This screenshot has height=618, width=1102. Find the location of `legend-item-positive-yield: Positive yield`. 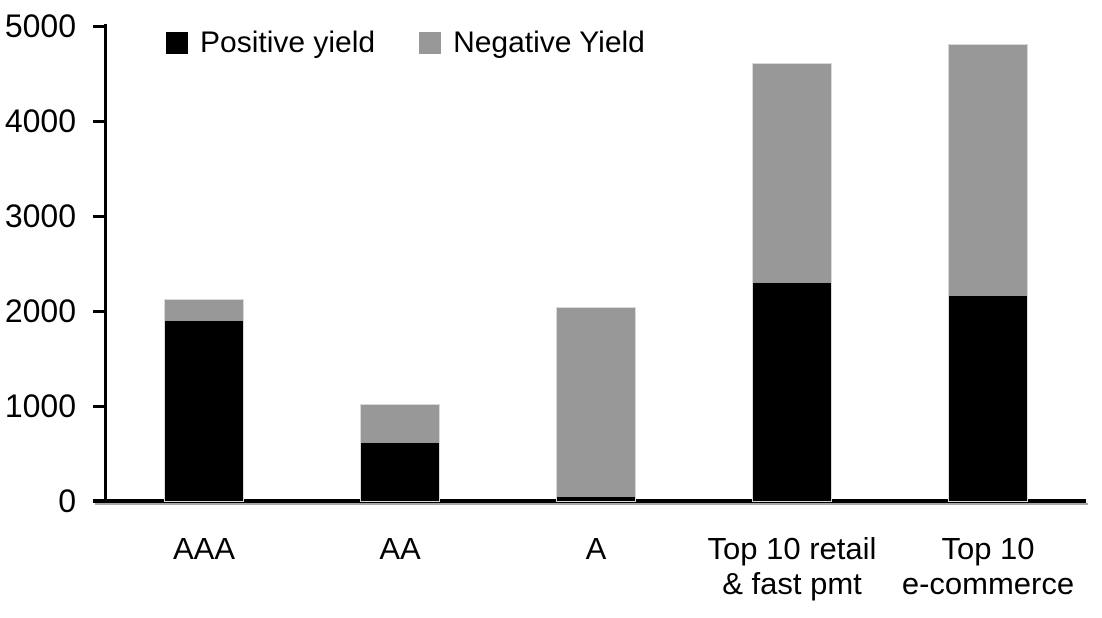

legend-item-positive-yield: Positive yield is located at coordinates (270, 43).